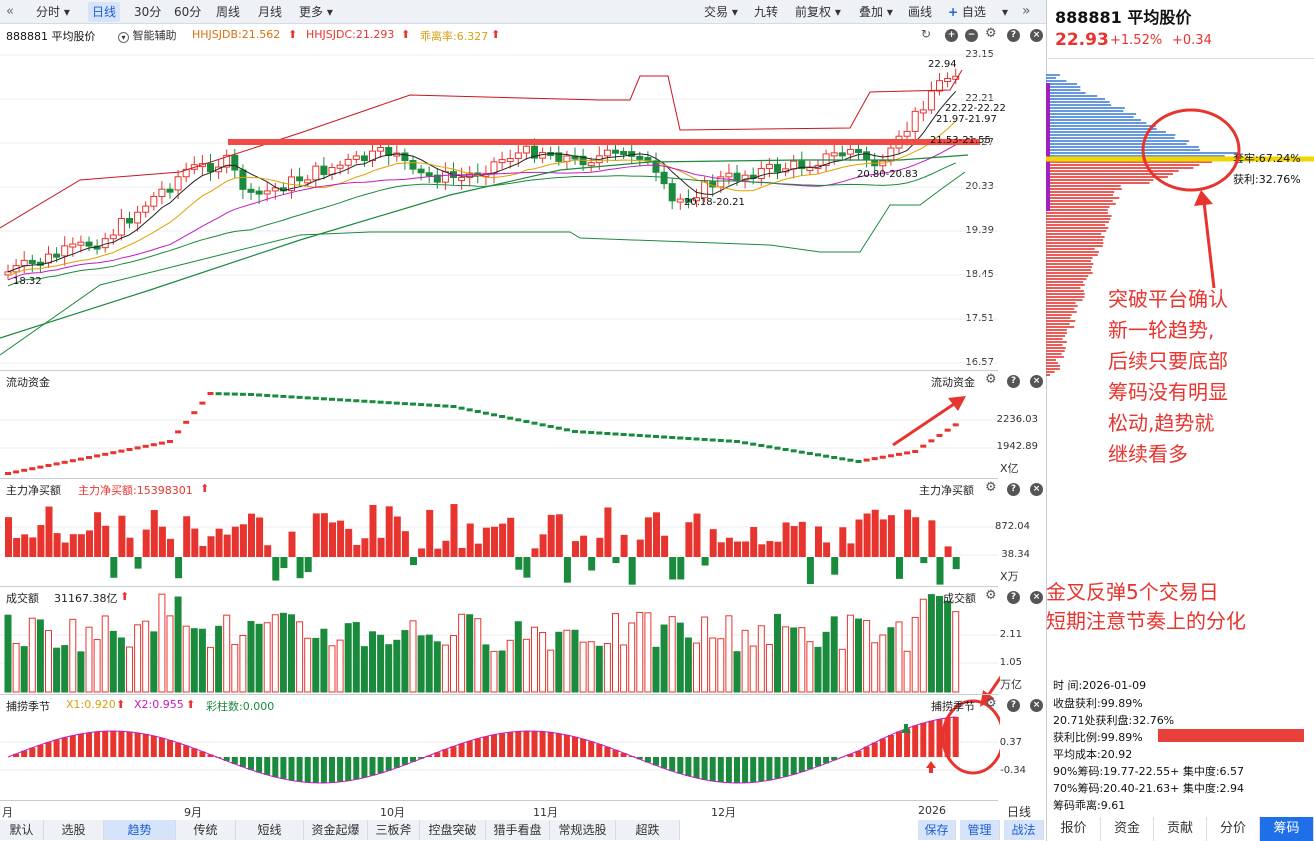  What do you see at coordinates (1024, 830) in the screenshot?
I see `strategy-button: 战法` at bounding box center [1024, 830].